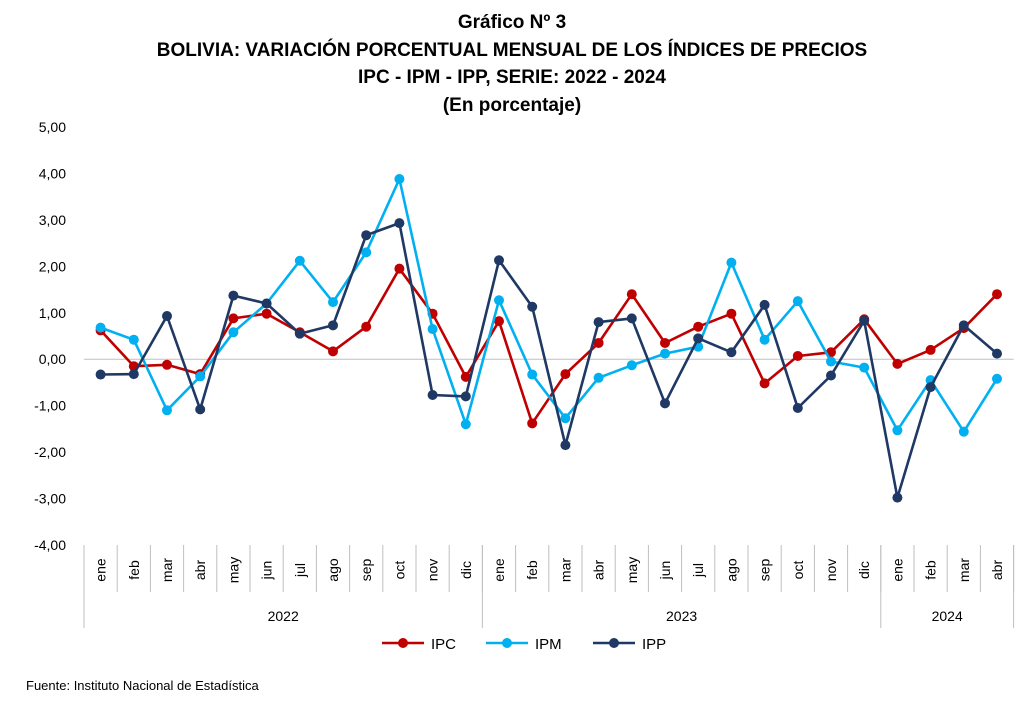 The image size is (1024, 704). Describe the element at coordinates (765, 570) in the screenshot. I see `x-tick-label: sep` at that location.